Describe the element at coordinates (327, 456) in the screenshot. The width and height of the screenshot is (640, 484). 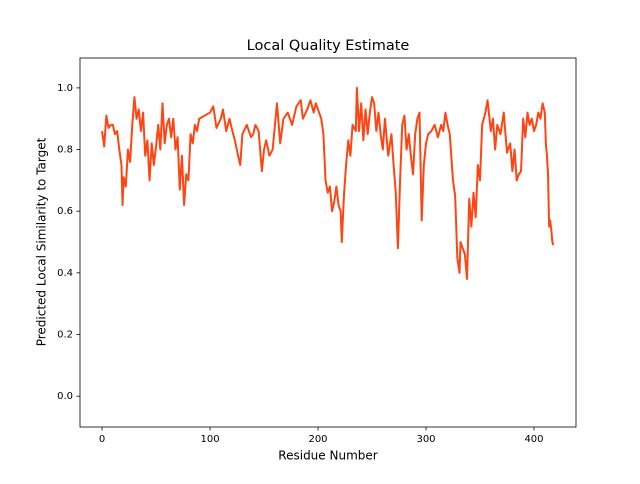
I see `x-axis-label: Residue Number` at that location.